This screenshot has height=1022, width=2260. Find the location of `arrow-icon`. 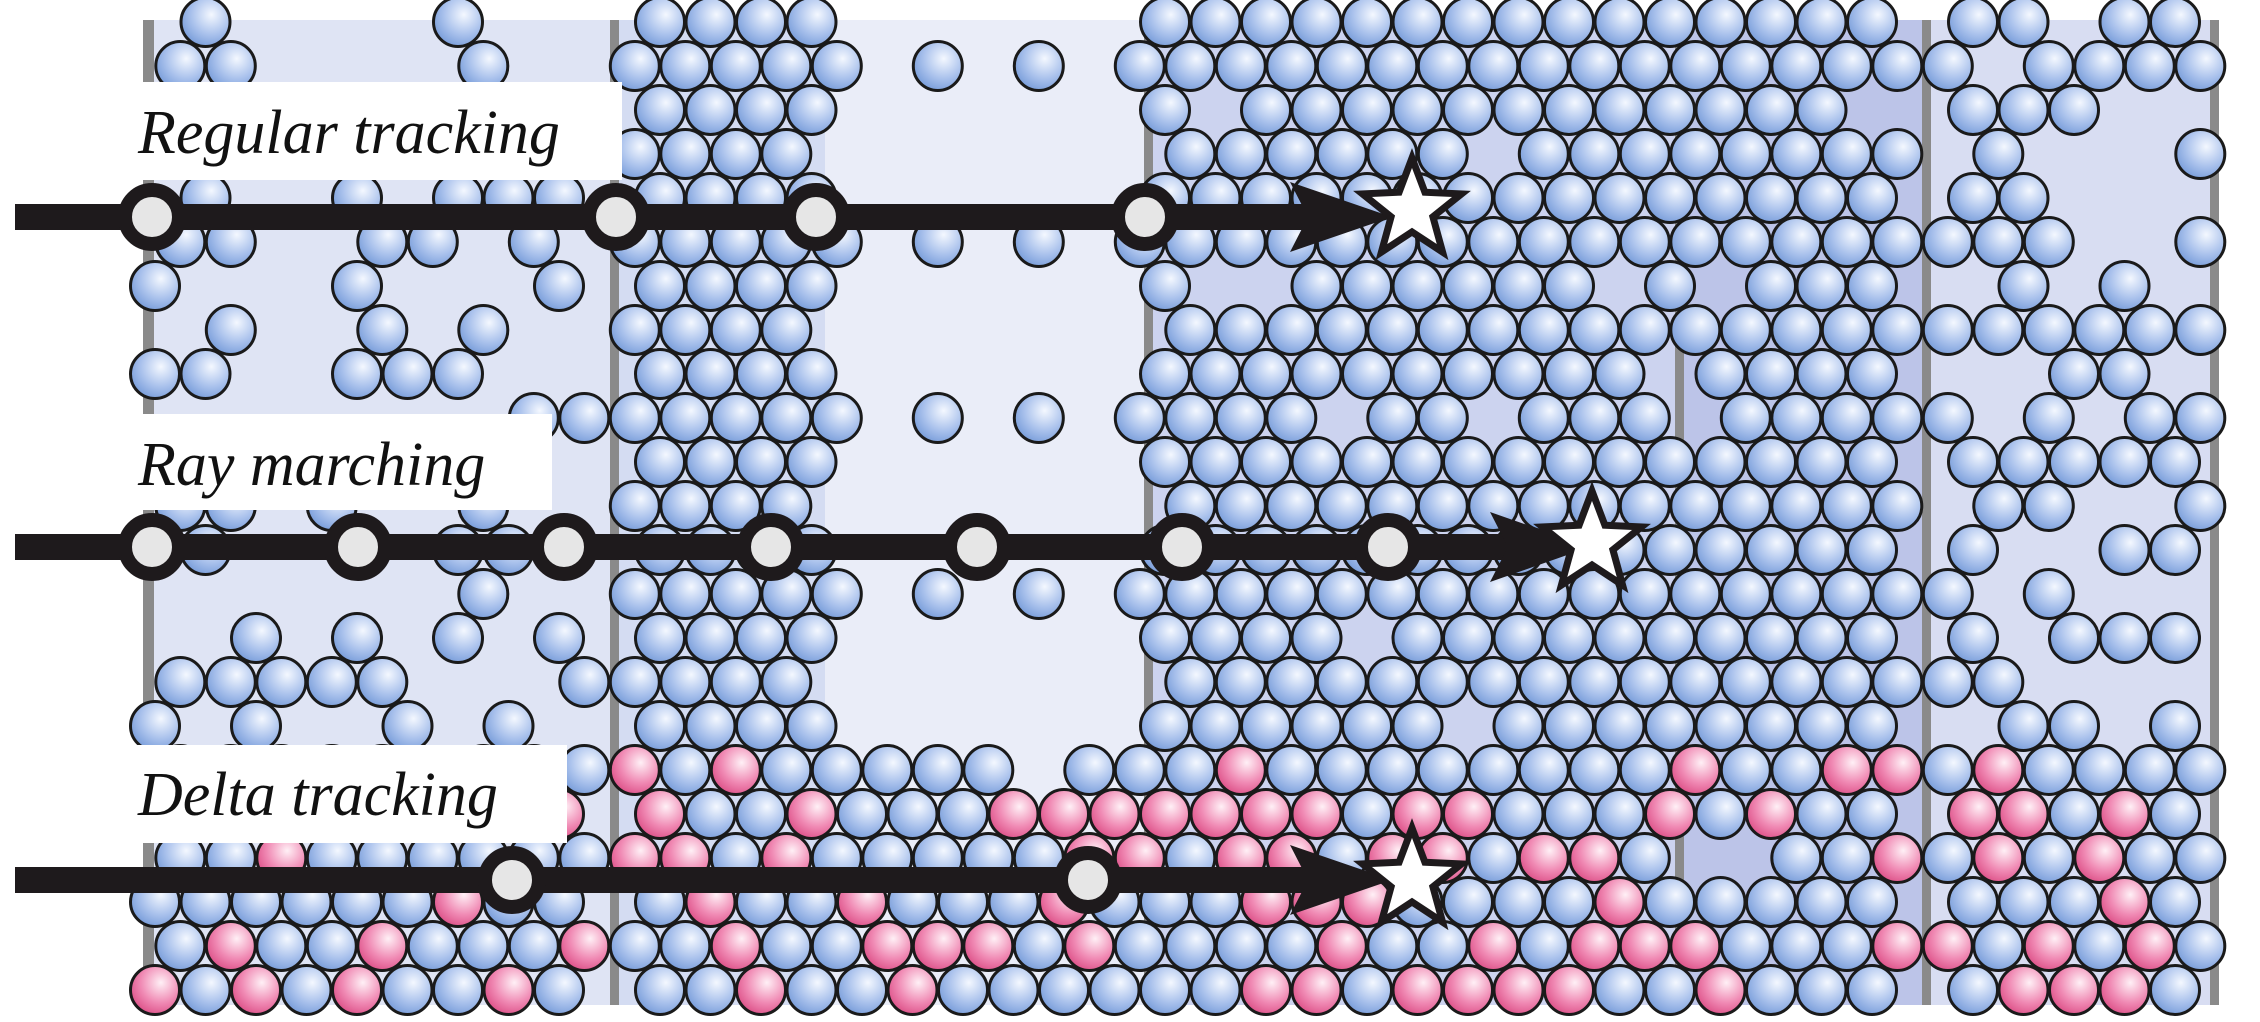

arrow-icon is located at coordinates (1341, 217).